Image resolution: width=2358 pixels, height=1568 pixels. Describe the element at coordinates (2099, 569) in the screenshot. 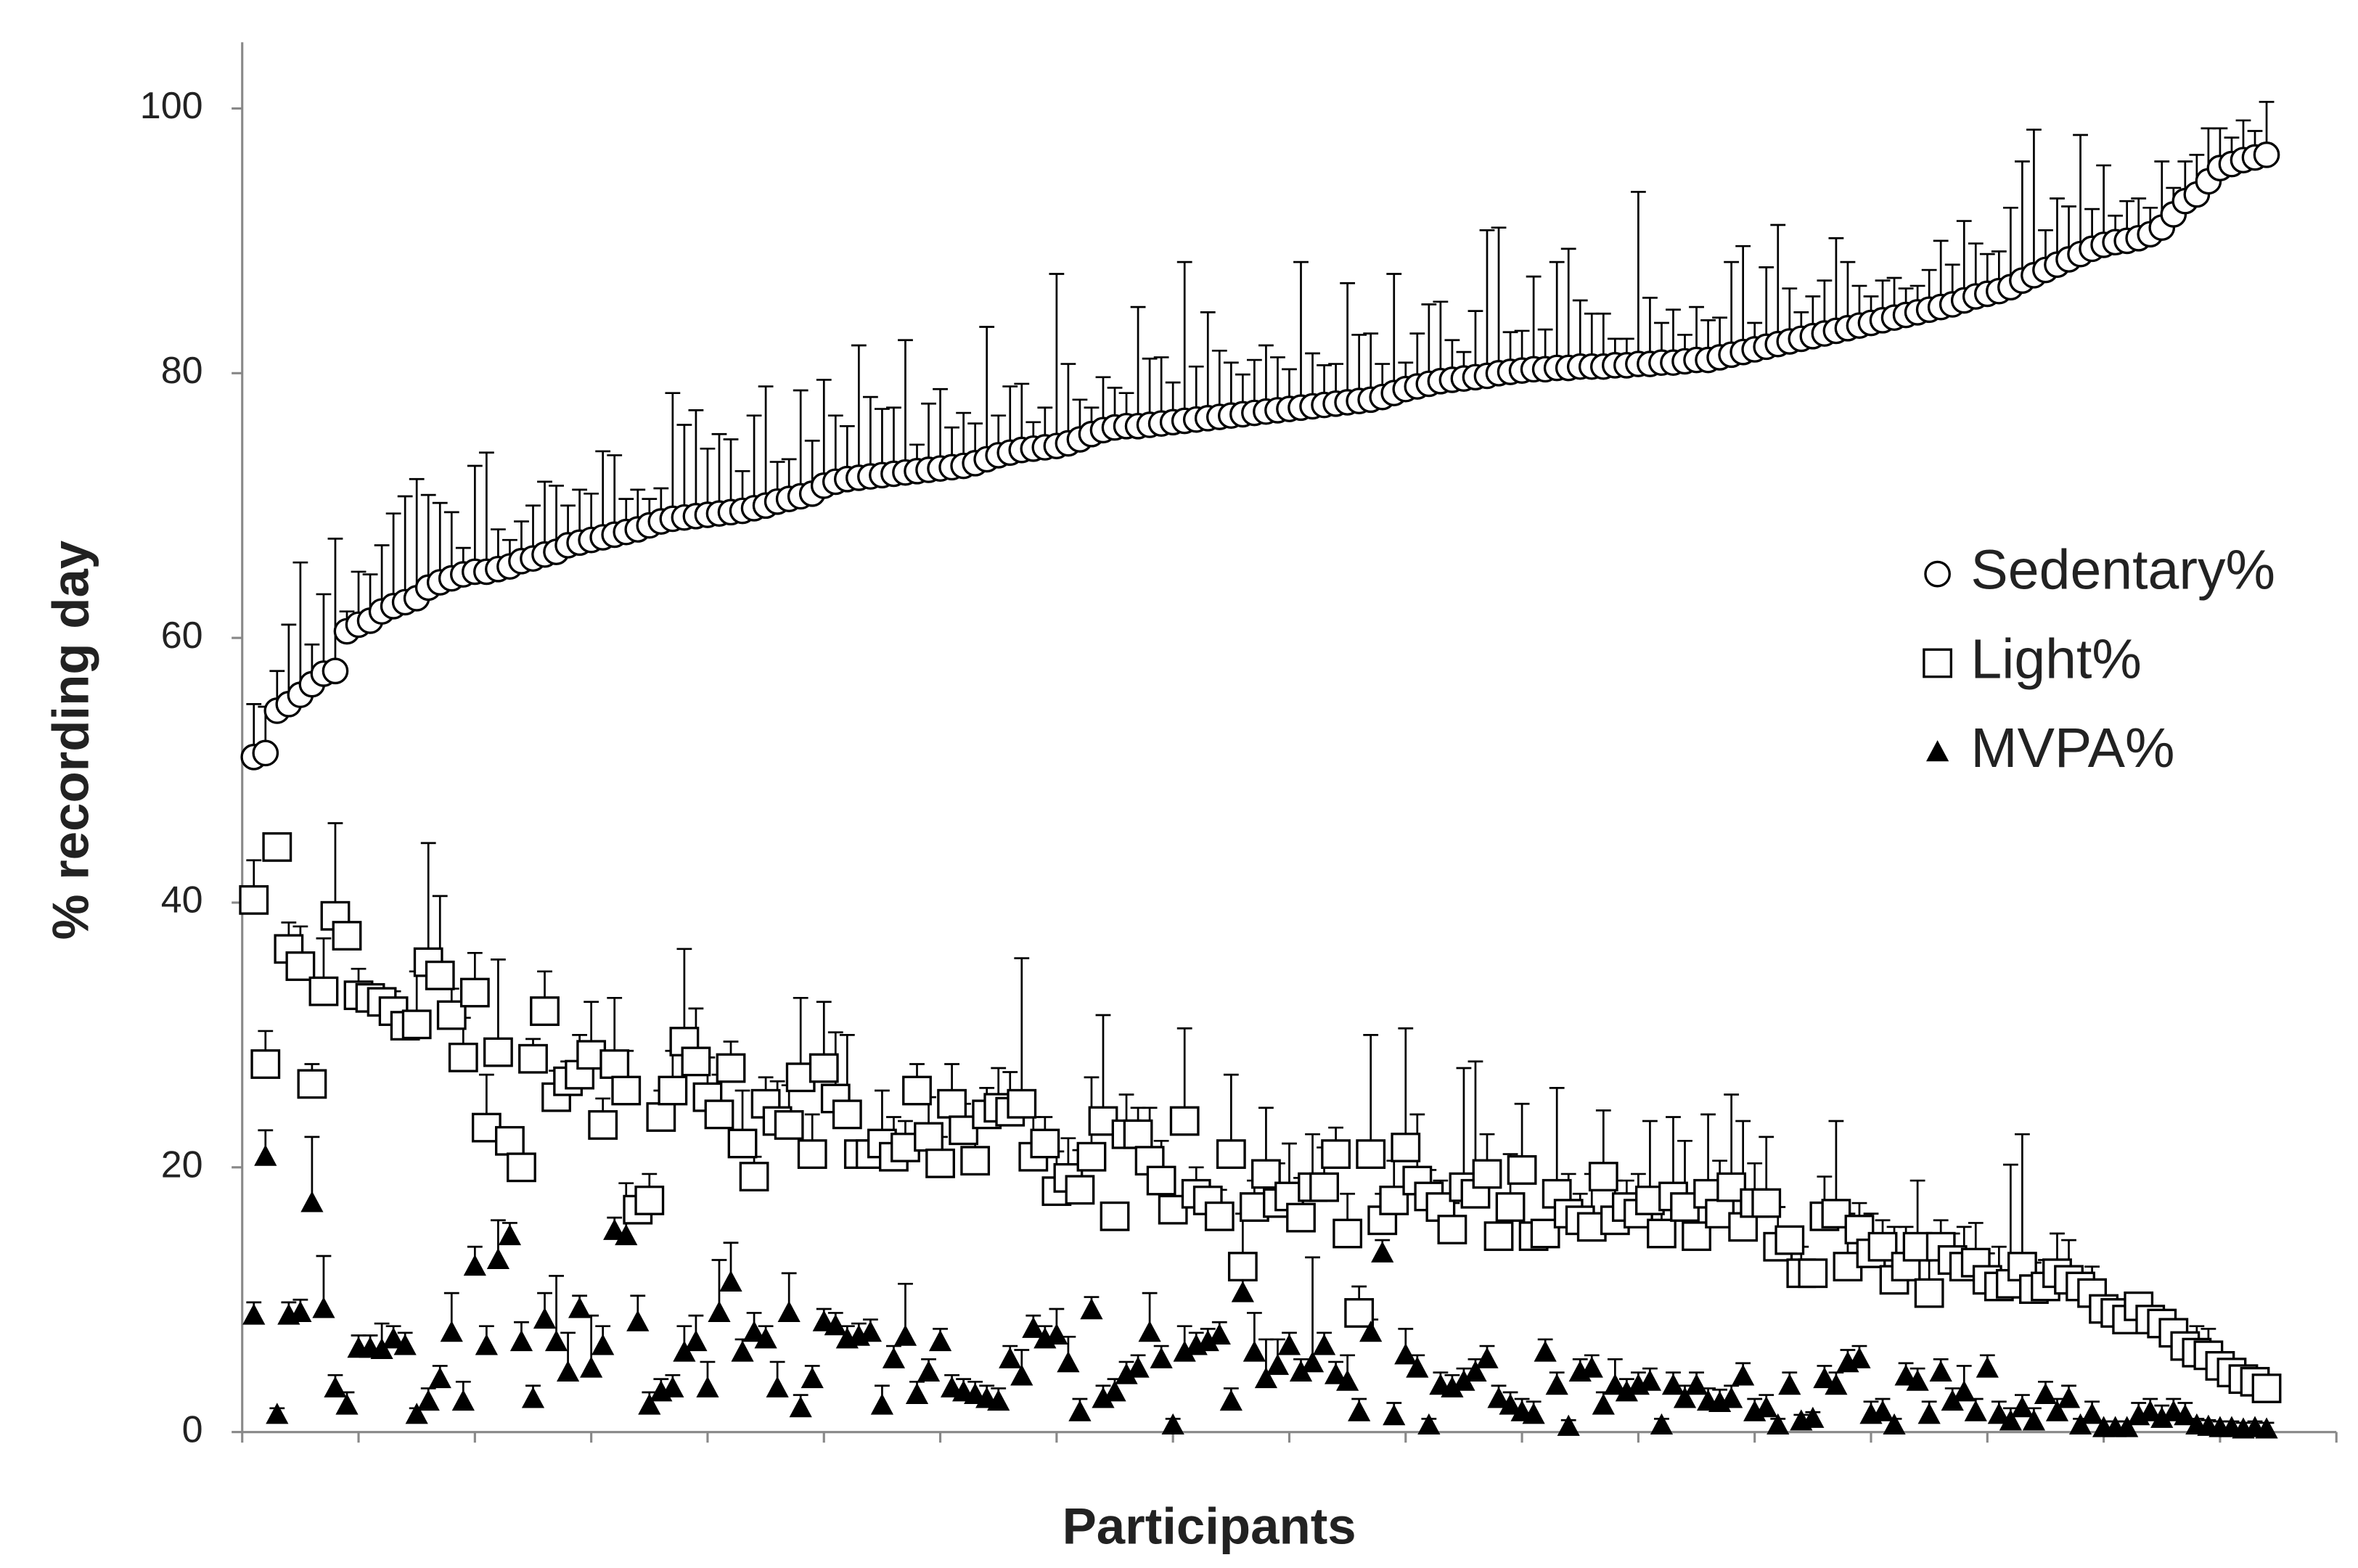

I see `legend-item: Sedentary%` at that location.